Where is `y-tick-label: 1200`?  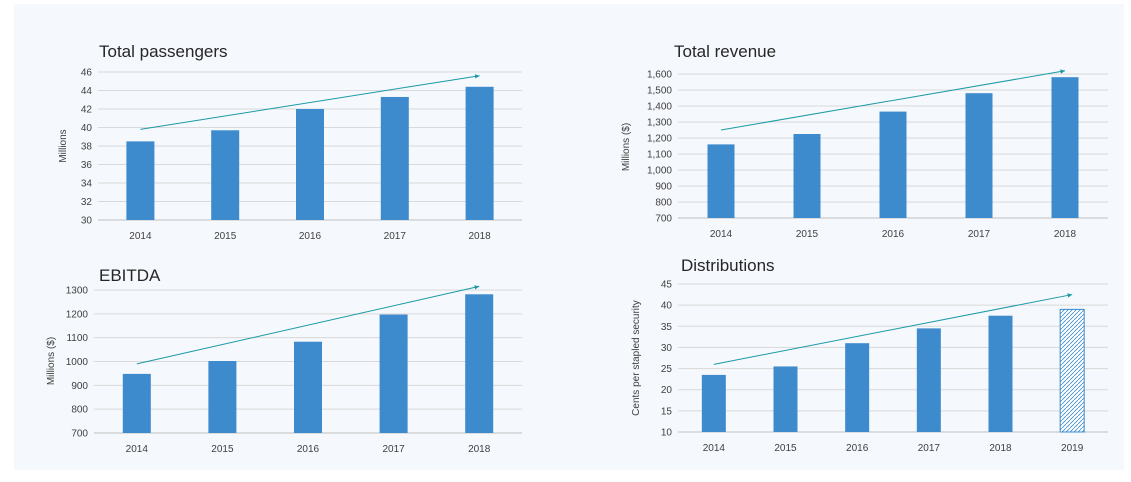
y-tick-label: 1200 is located at coordinates (77, 314).